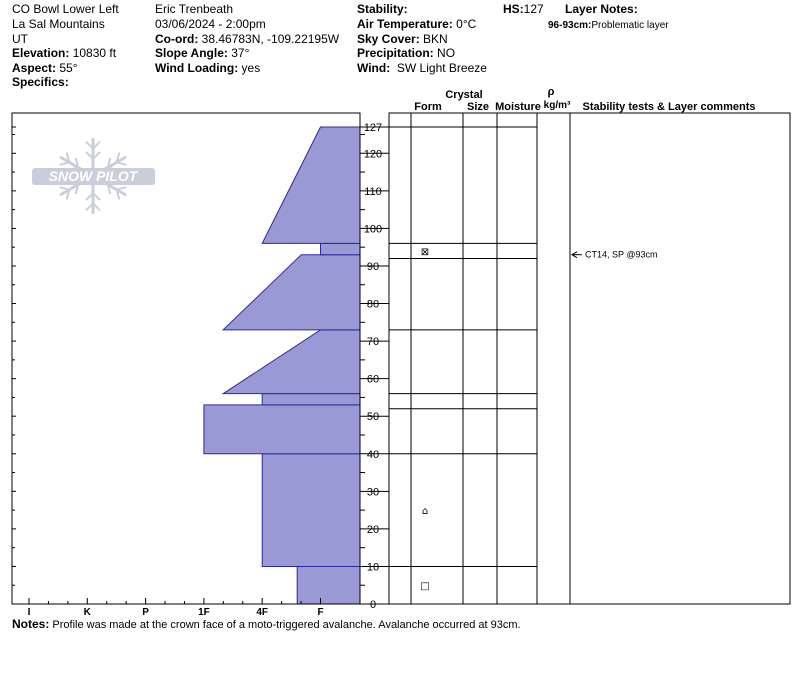 This screenshot has height=676, width=800. What do you see at coordinates (373, 229) in the screenshot?
I see `depth-label-100: 100` at bounding box center [373, 229].